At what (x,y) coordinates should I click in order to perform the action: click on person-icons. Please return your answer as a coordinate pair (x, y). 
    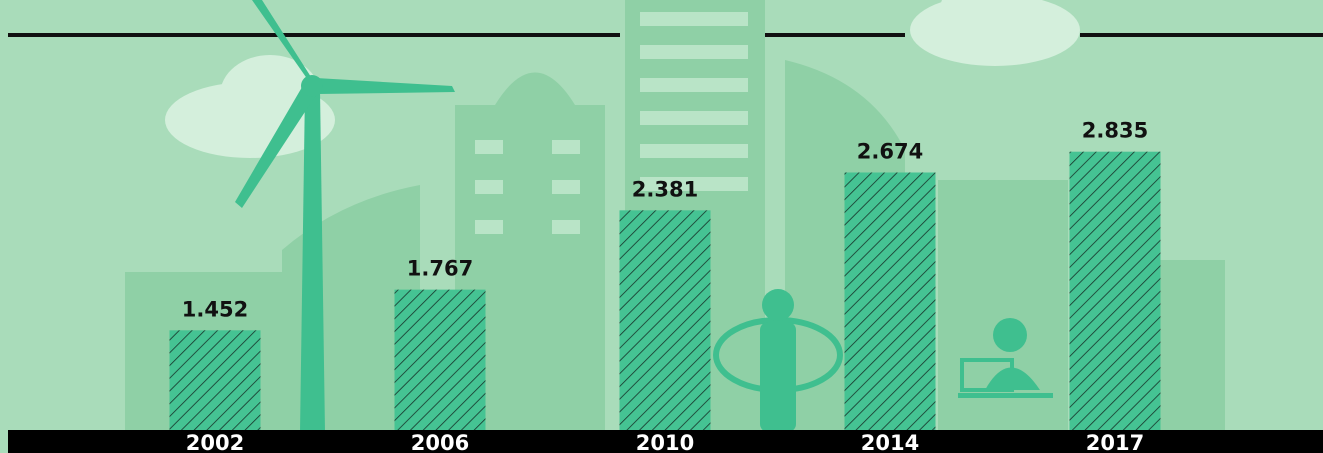
    Looking at the image, I should click on (883, 360).